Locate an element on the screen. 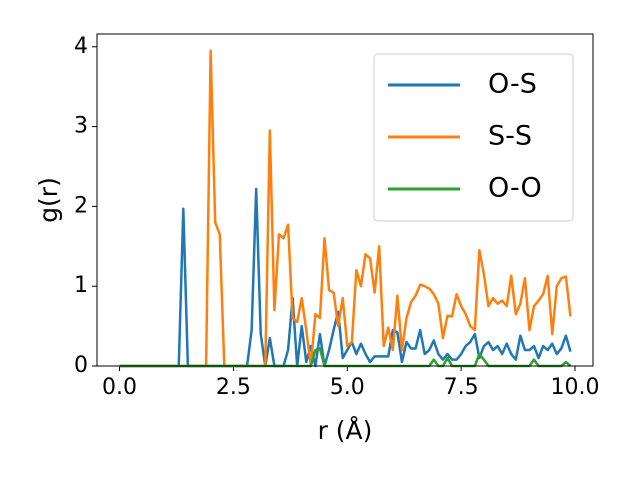  legend-box is located at coordinates (473, 137).